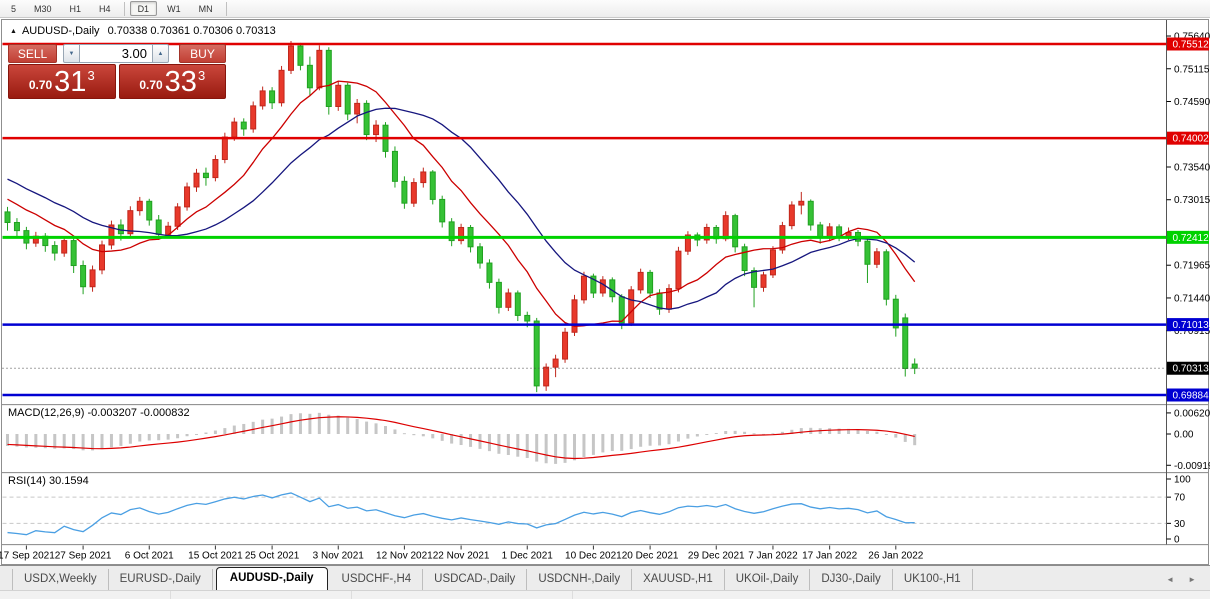 This screenshot has height=599, width=1210. I want to click on svg-text: 0.71965, so click(1192, 266).